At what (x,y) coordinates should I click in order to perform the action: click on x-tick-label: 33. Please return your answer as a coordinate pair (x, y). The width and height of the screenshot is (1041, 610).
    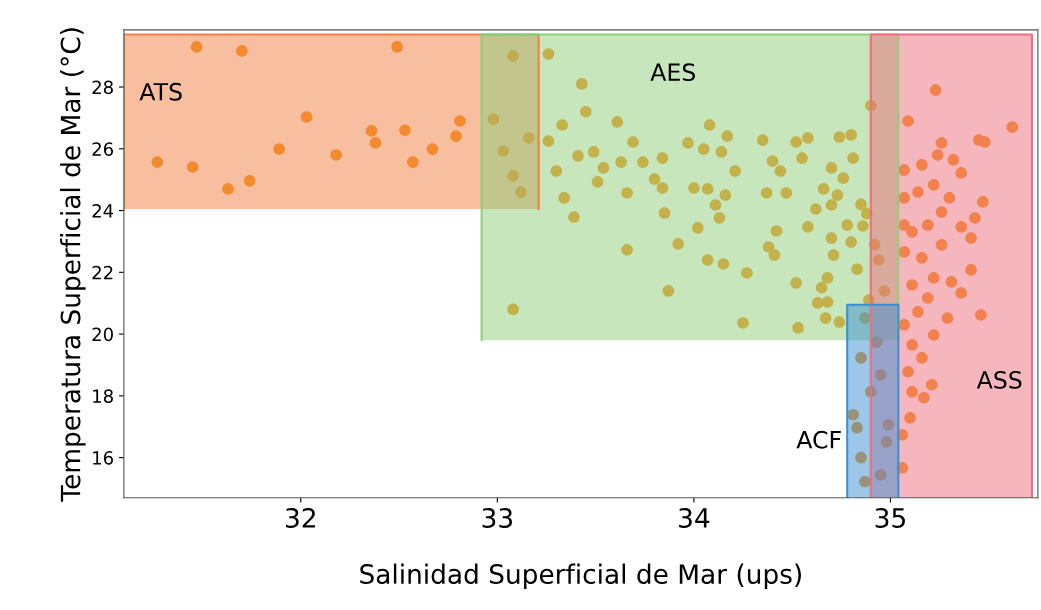
    Looking at the image, I should click on (497, 517).